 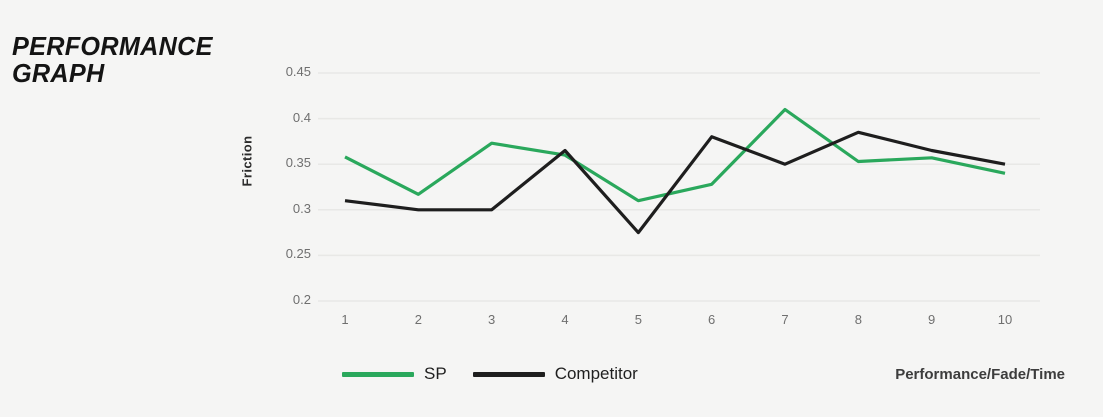 What do you see at coordinates (418, 319) in the screenshot?
I see `x-tick-label: 2` at bounding box center [418, 319].